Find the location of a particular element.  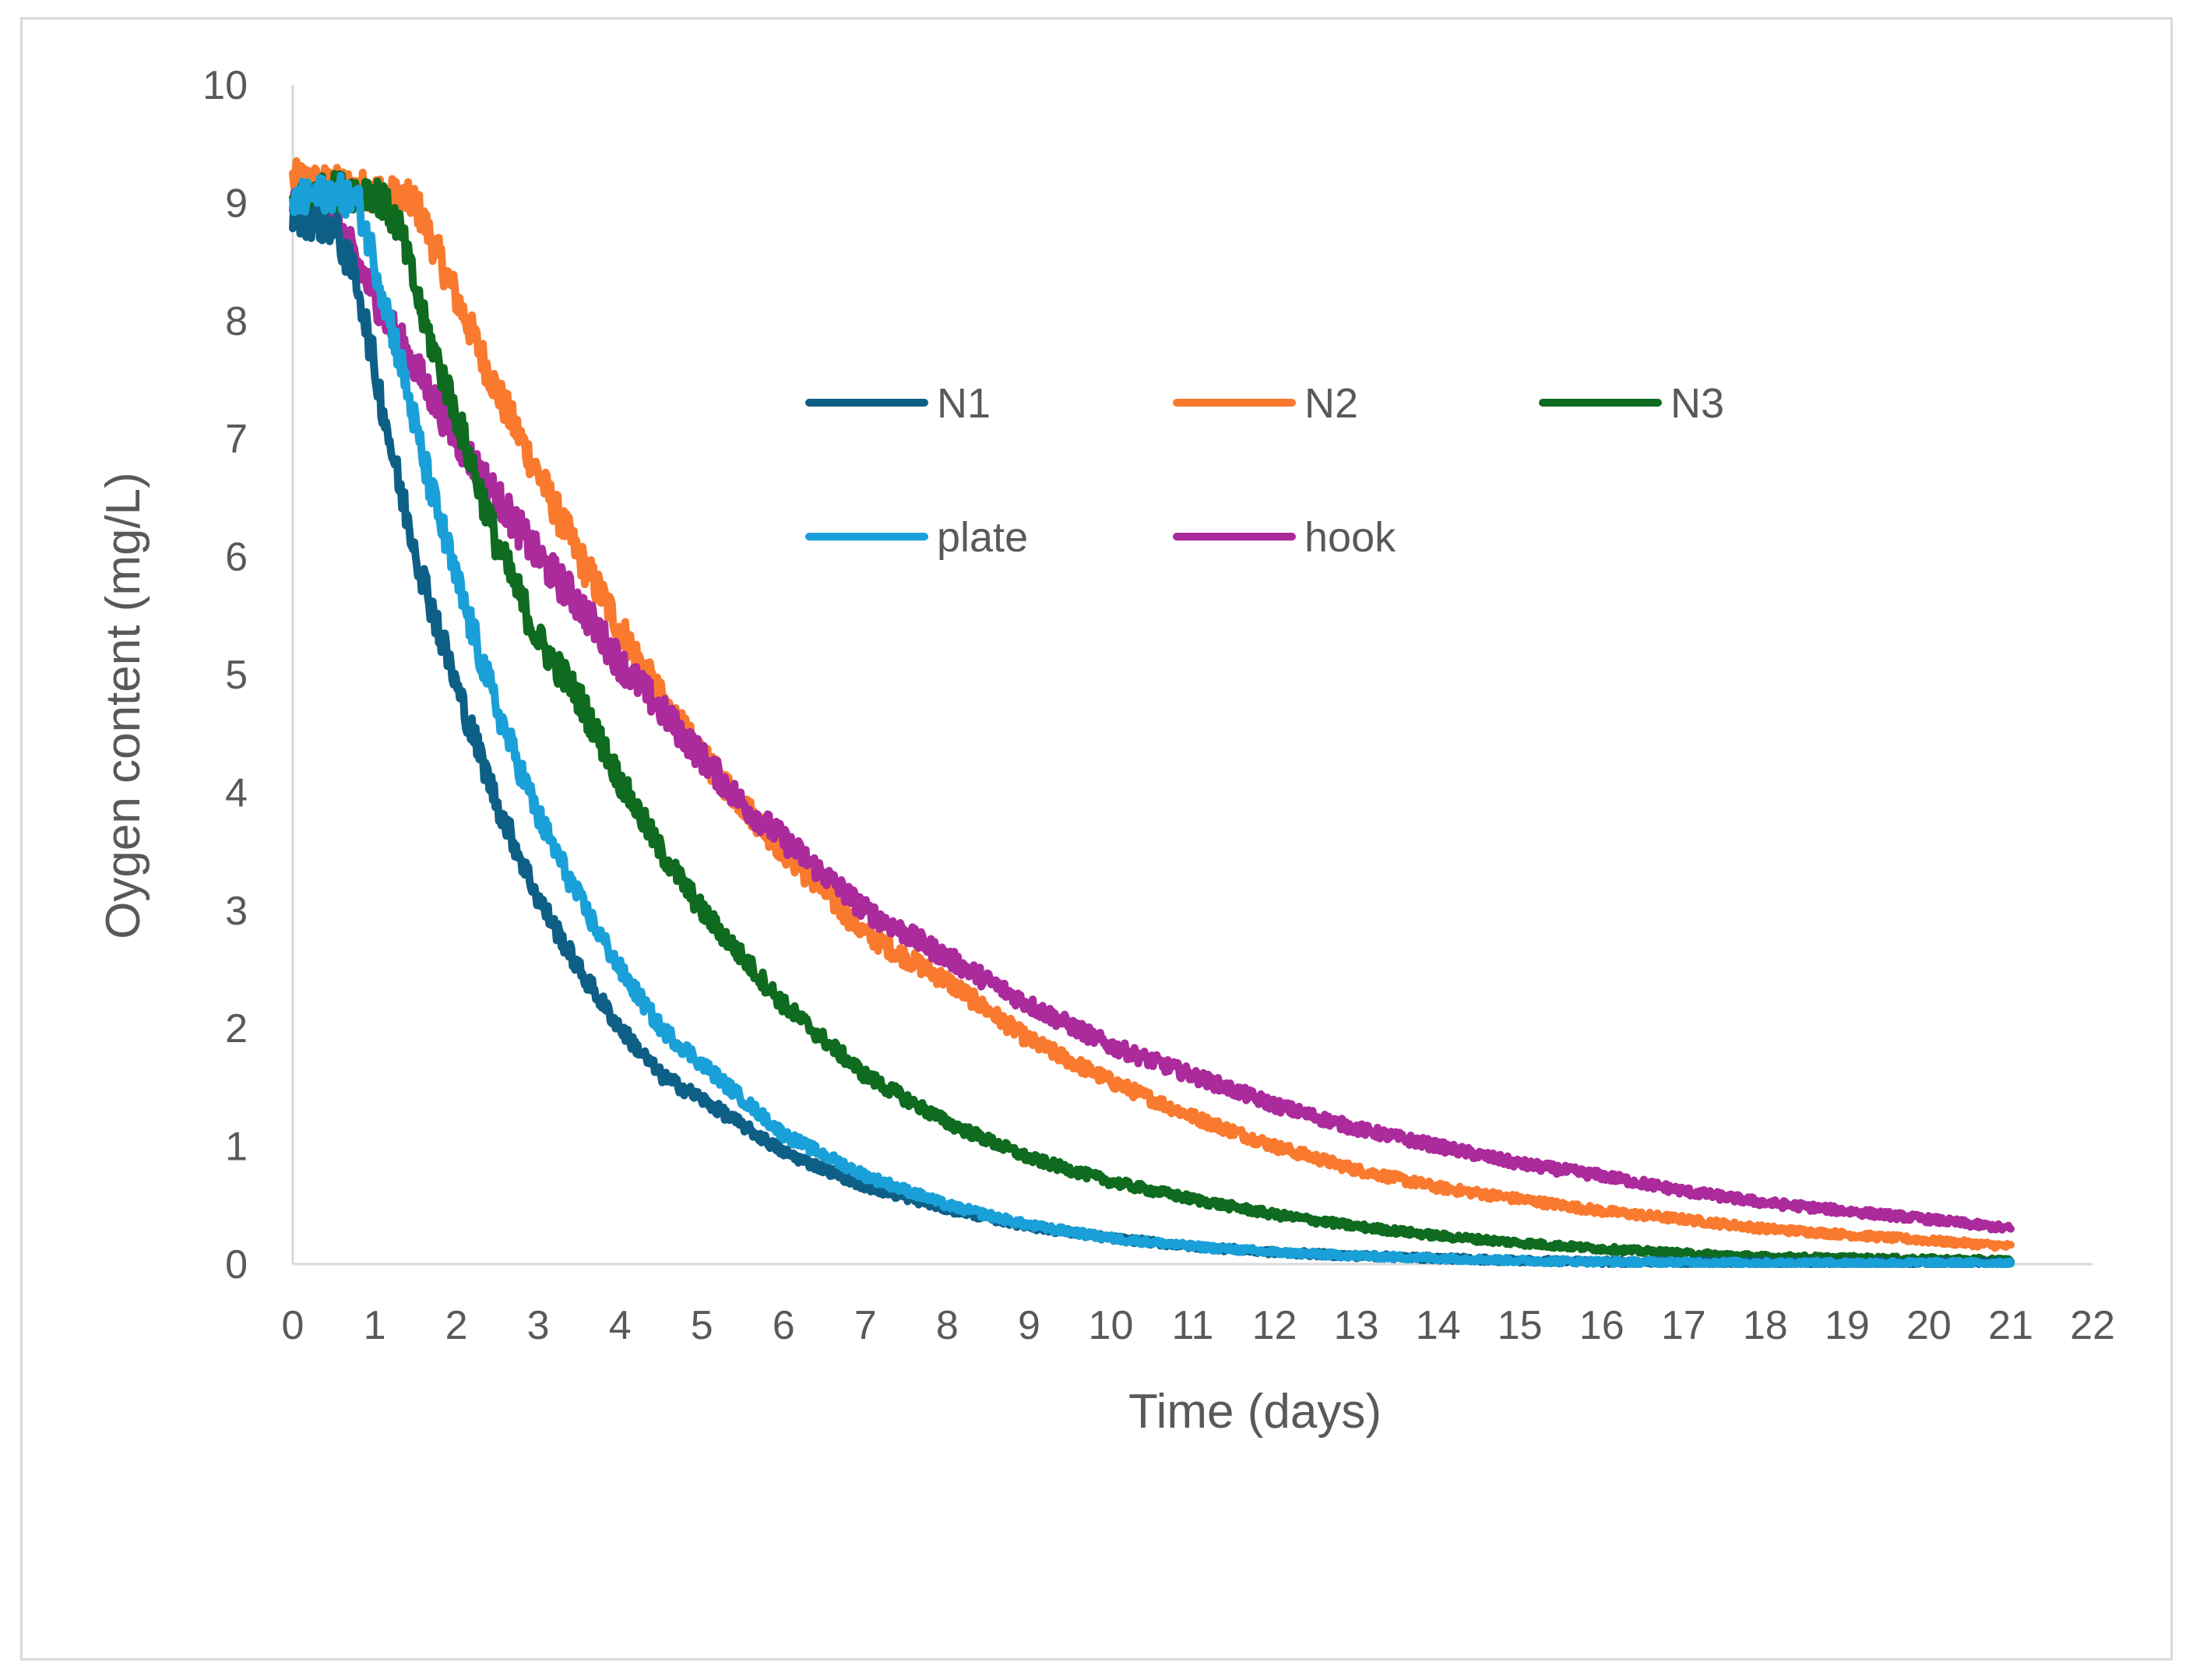

x-tick-label: 5 is located at coordinates (702, 1325).